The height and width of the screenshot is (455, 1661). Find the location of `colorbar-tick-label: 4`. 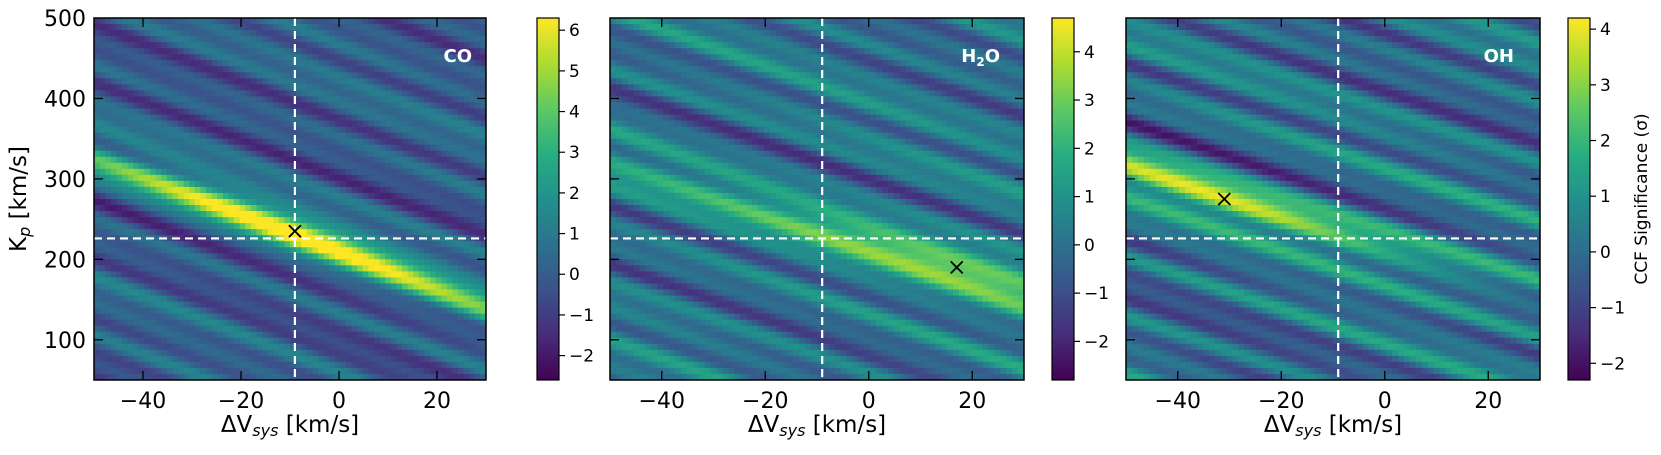

colorbar-tick-label: 4 is located at coordinates (574, 113).